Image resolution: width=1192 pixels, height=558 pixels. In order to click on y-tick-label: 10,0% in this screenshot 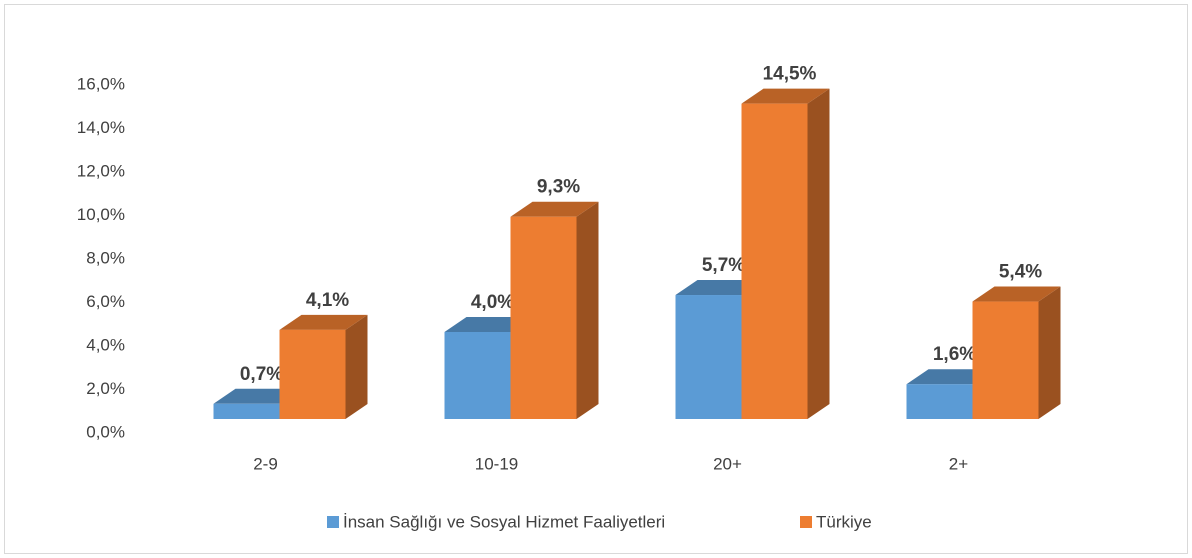, I will do `click(101, 214)`.